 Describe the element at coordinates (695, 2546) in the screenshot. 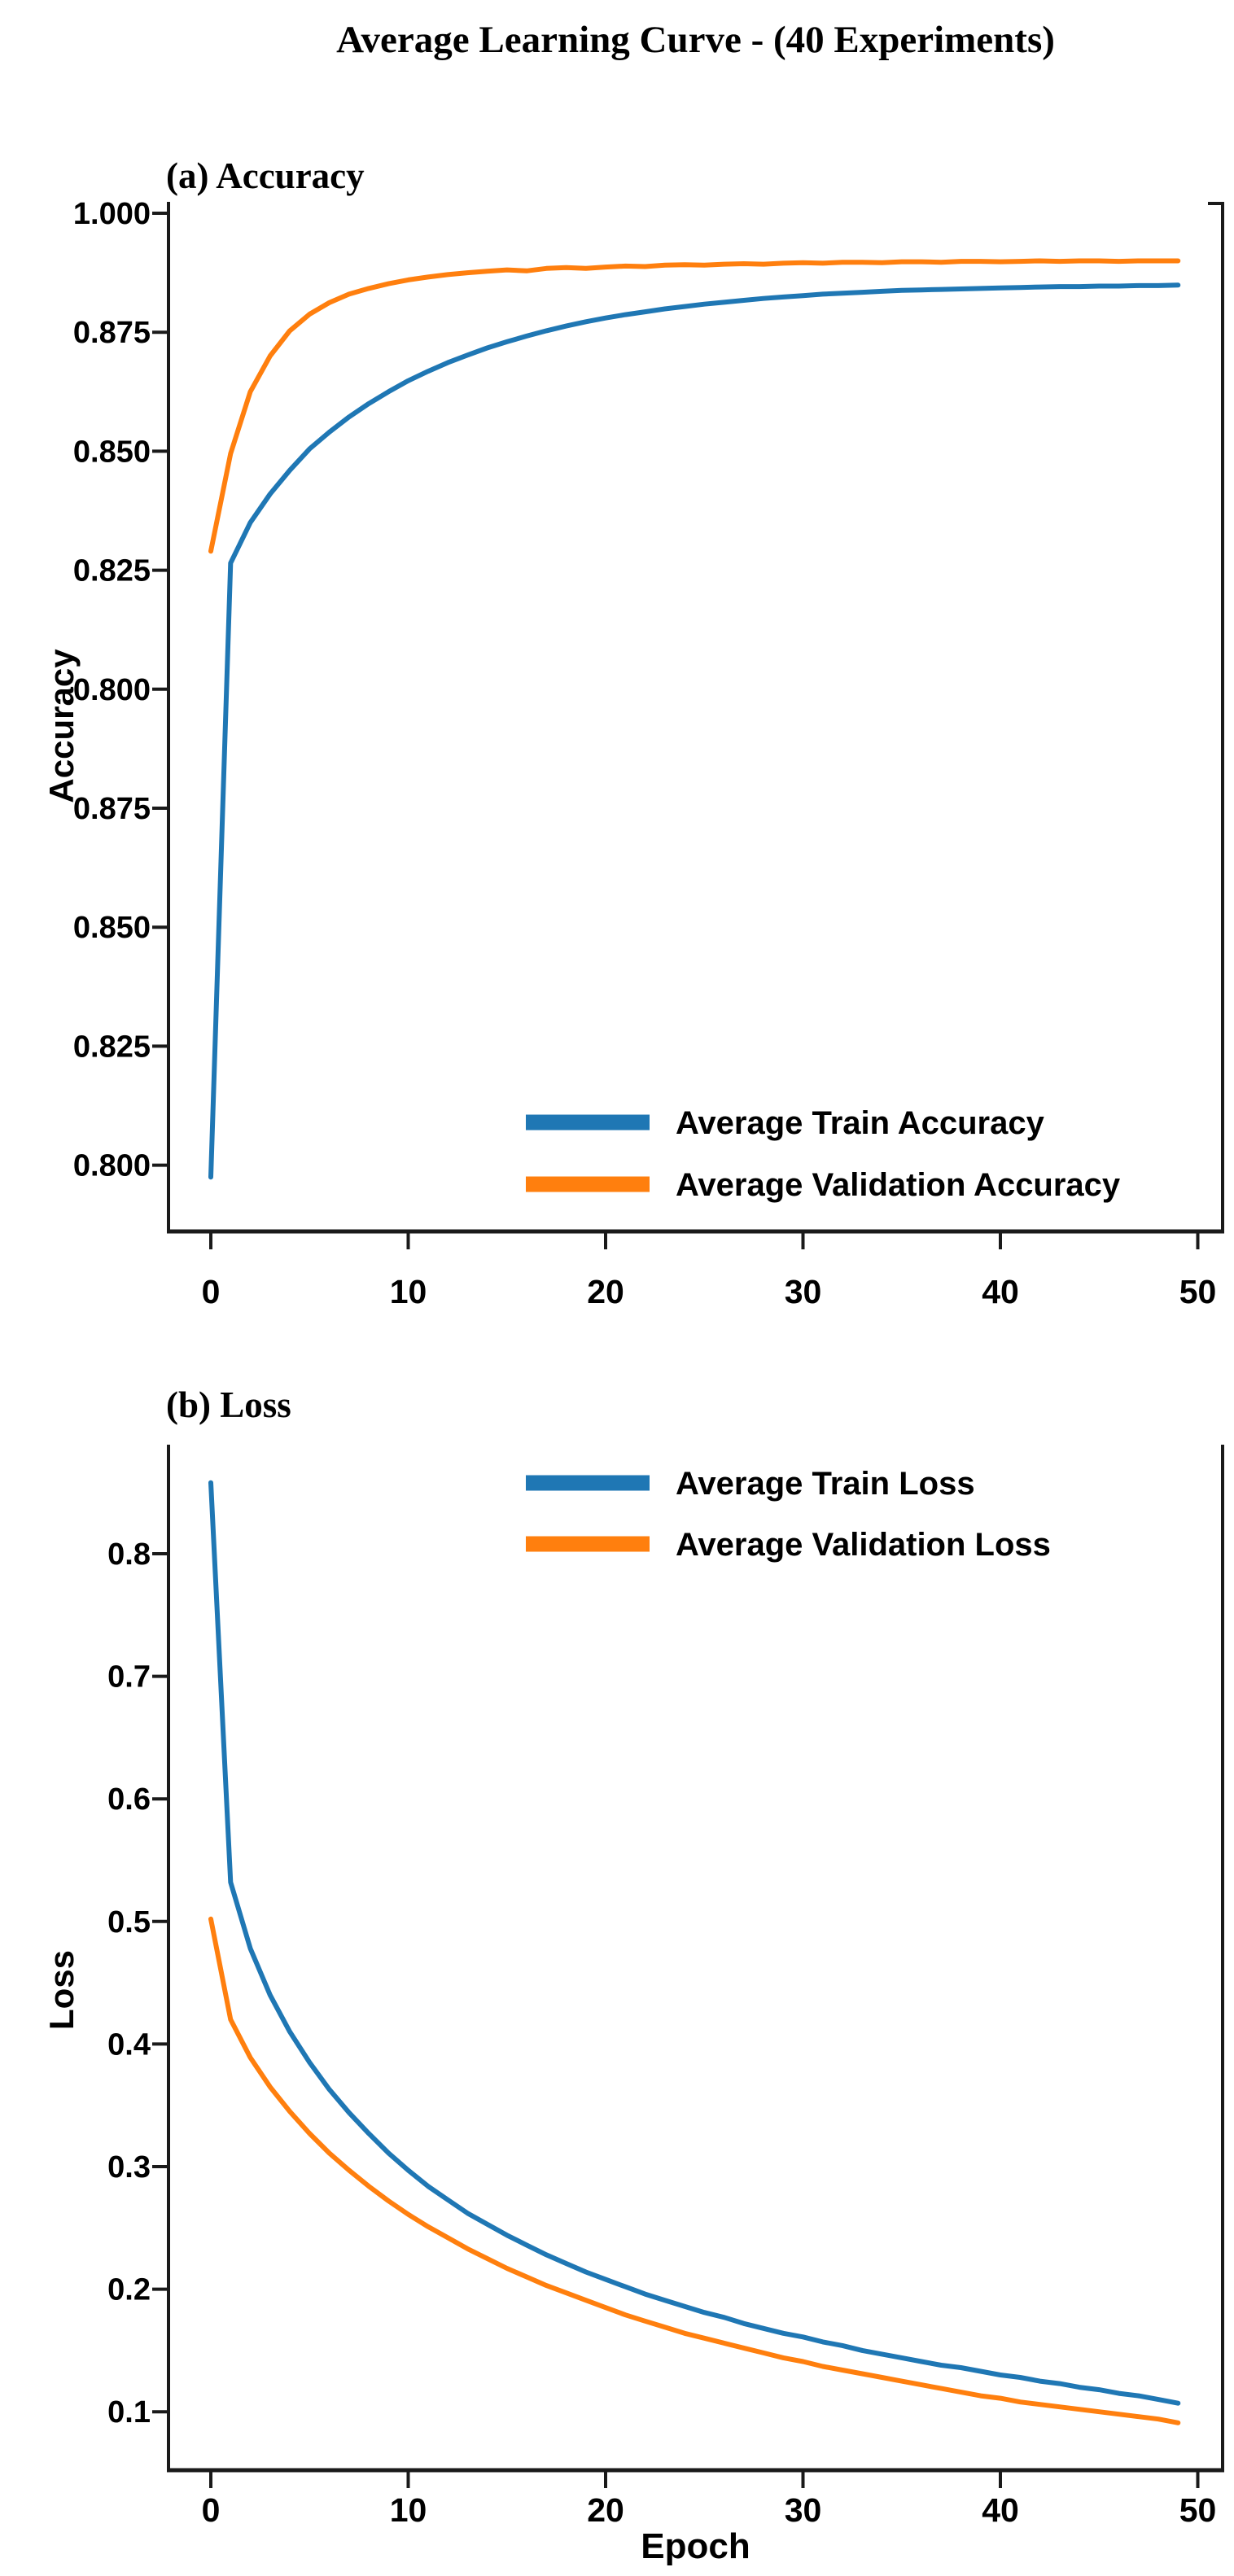

I see `epoch-x-axis-label: Epoch` at that location.